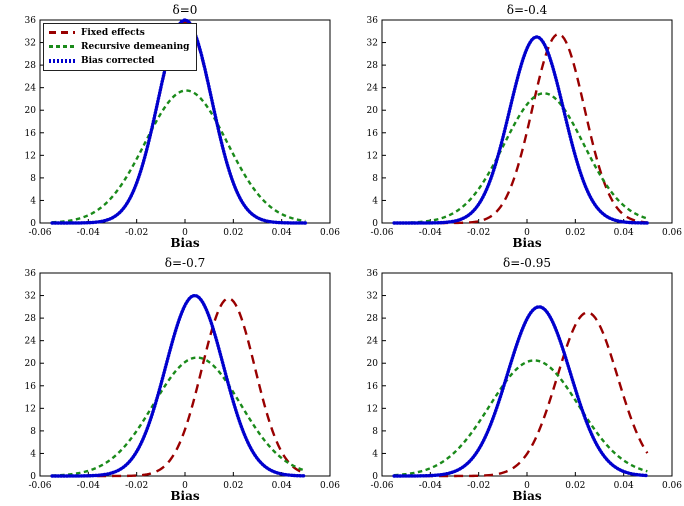 The width and height of the screenshot is (684, 506). What do you see at coordinates (185, 10) in the screenshot?
I see `plot-title-delta-0: δ=0` at bounding box center [185, 10].